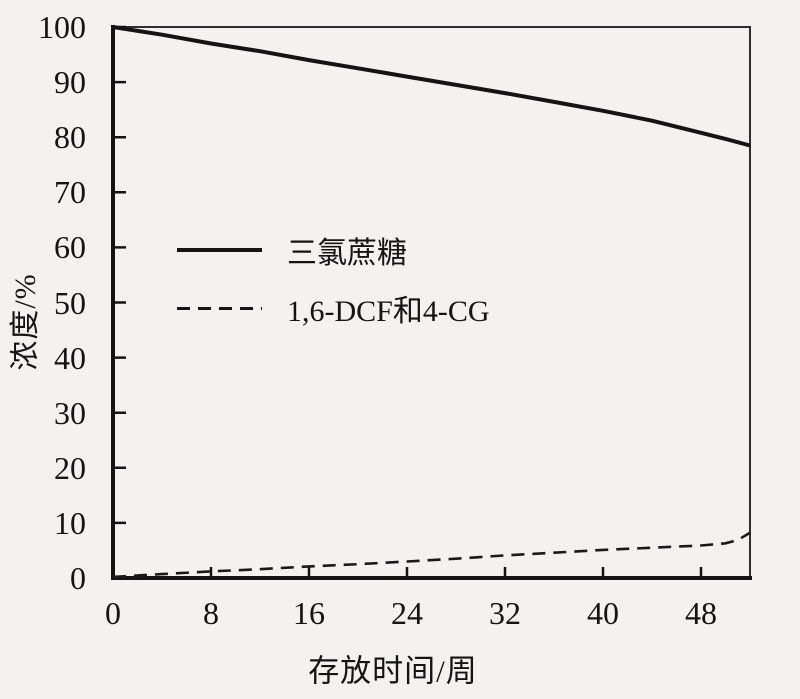 This screenshot has height=699, width=800. I want to click on y-tick-label: 30, so click(70, 412).